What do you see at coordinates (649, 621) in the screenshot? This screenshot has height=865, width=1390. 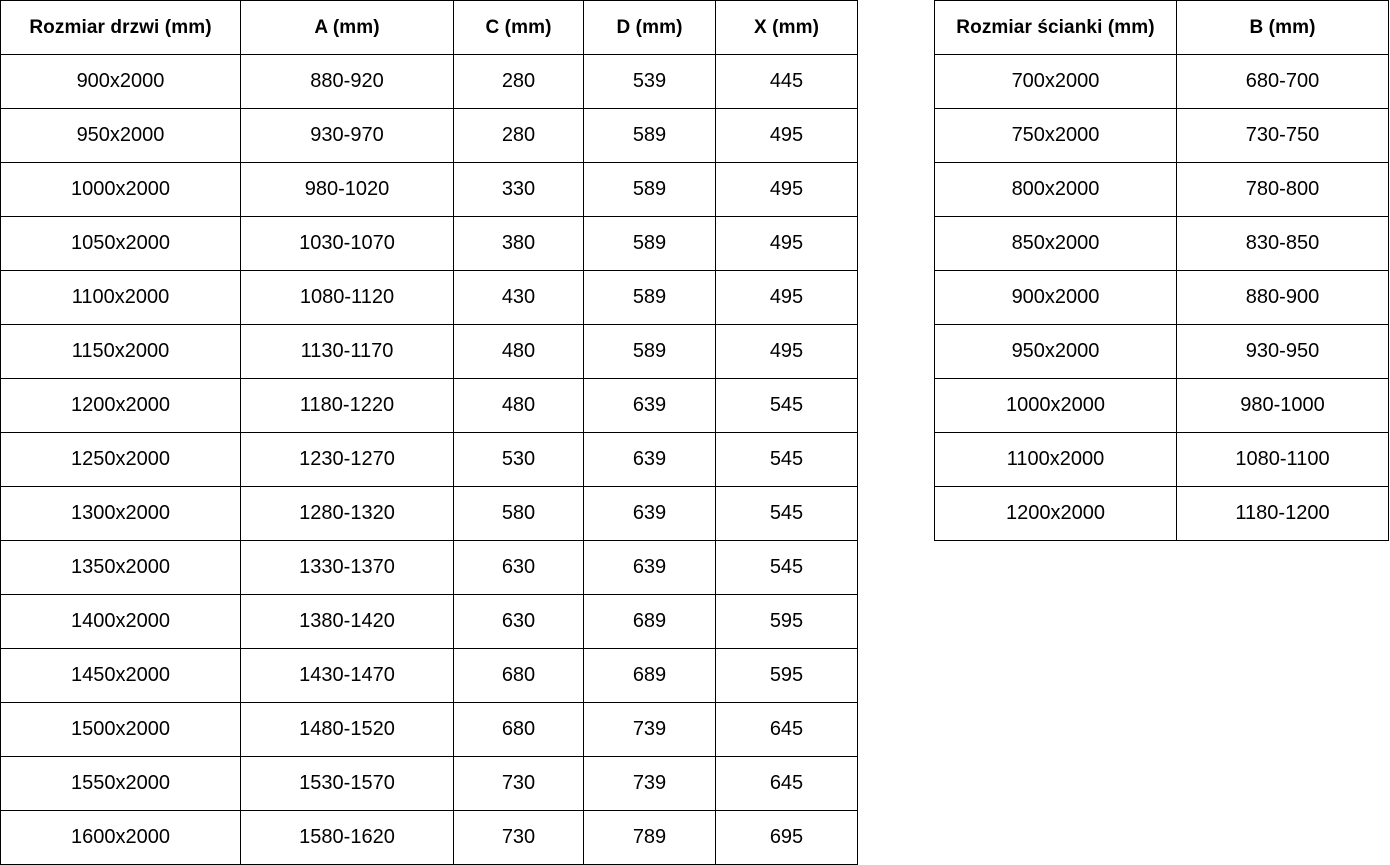 I see `cell-dimension-d: 689` at bounding box center [649, 621].